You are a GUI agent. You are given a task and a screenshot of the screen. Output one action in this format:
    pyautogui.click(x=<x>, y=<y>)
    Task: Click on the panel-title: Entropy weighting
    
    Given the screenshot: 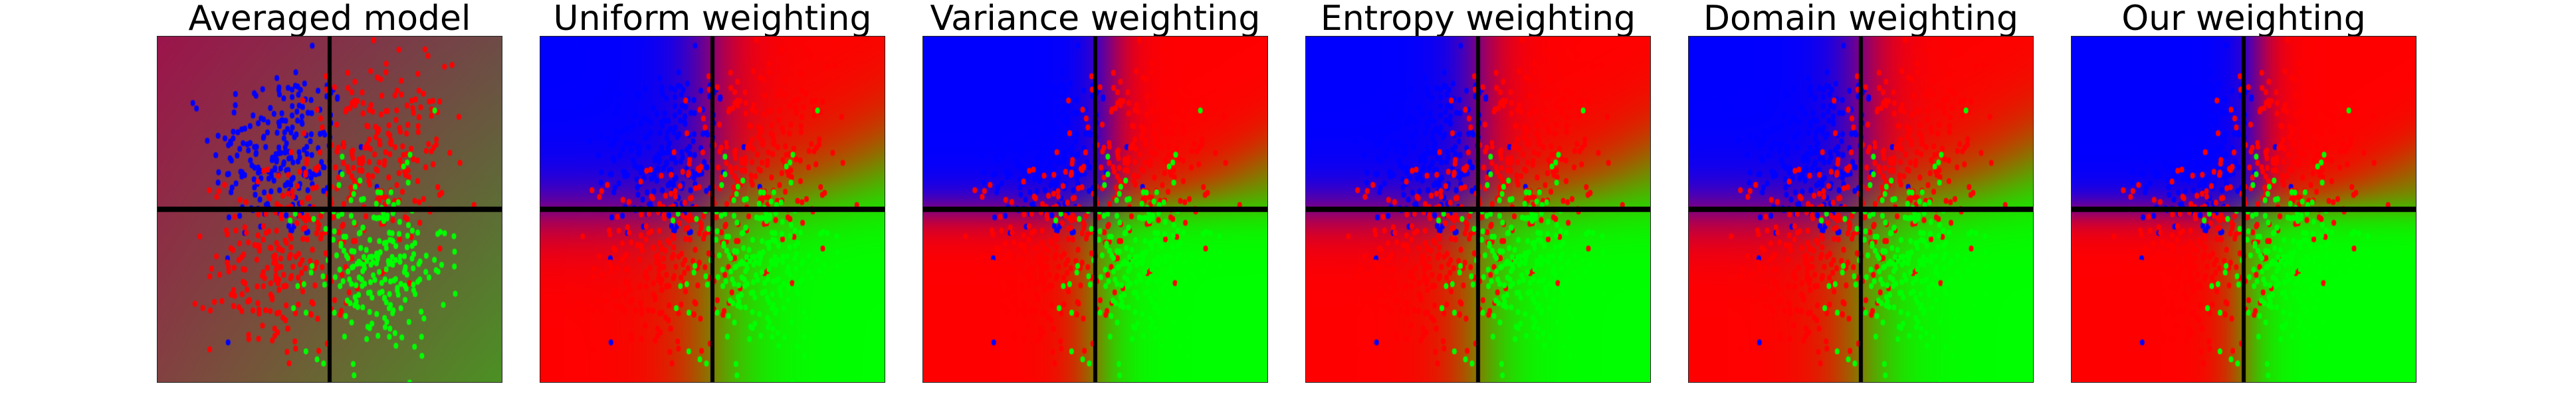 What is the action you would take?
    pyautogui.click(x=1478, y=19)
    